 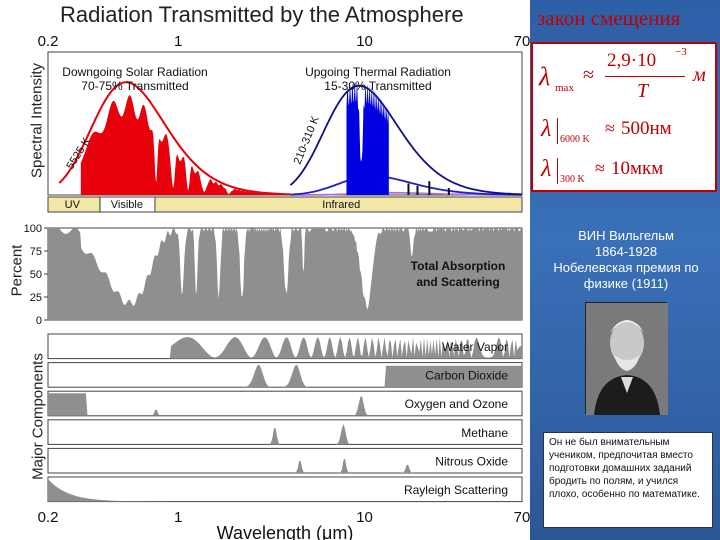 What do you see at coordinates (632, 60) in the screenshot?
I see `formula-numerator: 2,9·10` at bounding box center [632, 60].